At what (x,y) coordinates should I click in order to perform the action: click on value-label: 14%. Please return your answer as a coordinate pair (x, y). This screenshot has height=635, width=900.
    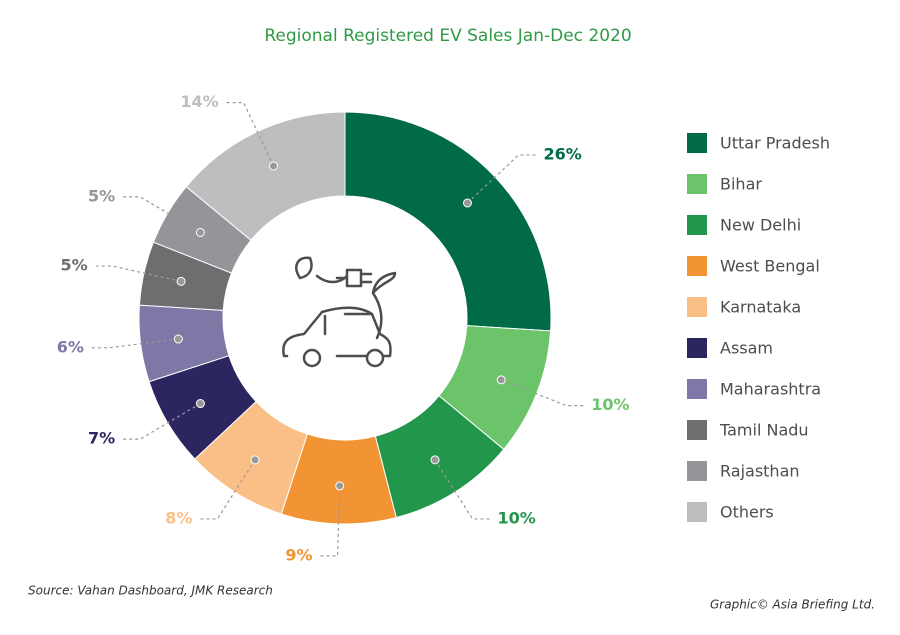
    Looking at the image, I should click on (199, 101).